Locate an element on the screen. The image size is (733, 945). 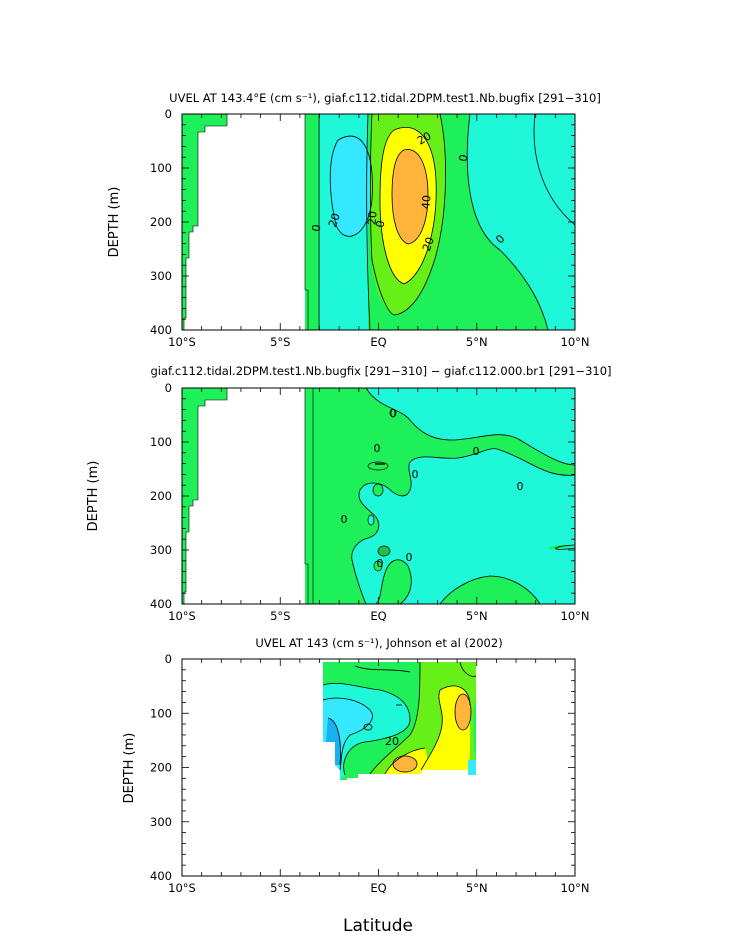
figure-xlabel: Latitude is located at coordinates (378, 926).